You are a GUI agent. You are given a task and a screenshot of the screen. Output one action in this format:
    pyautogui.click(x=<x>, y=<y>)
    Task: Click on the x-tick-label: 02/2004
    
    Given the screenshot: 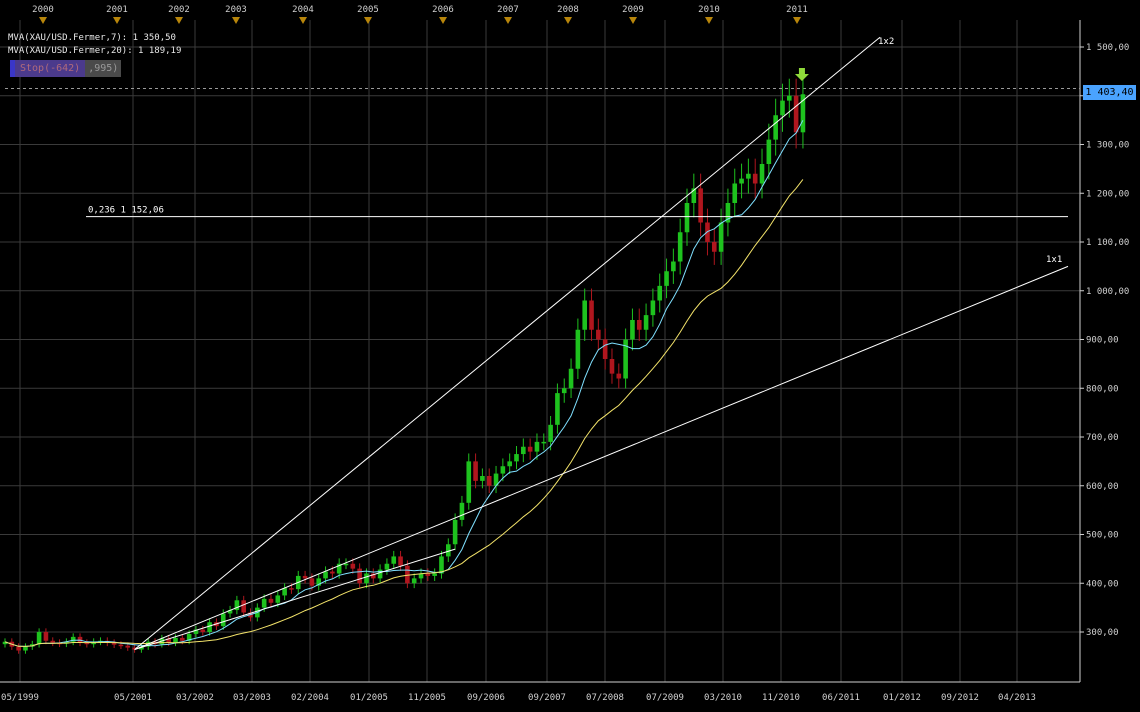 What is the action you would take?
    pyautogui.click(x=310, y=698)
    